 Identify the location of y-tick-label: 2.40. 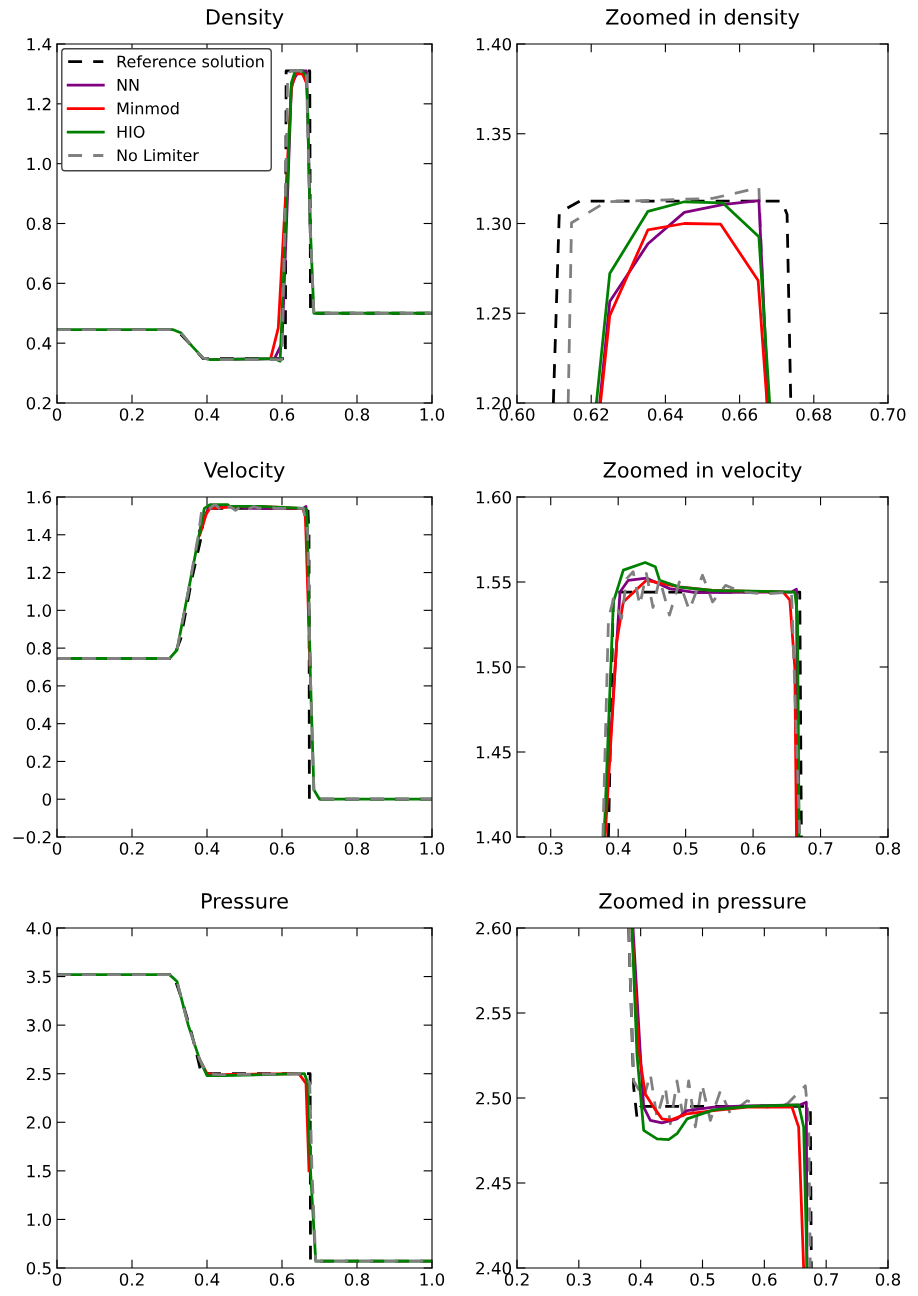
(494, 1268).